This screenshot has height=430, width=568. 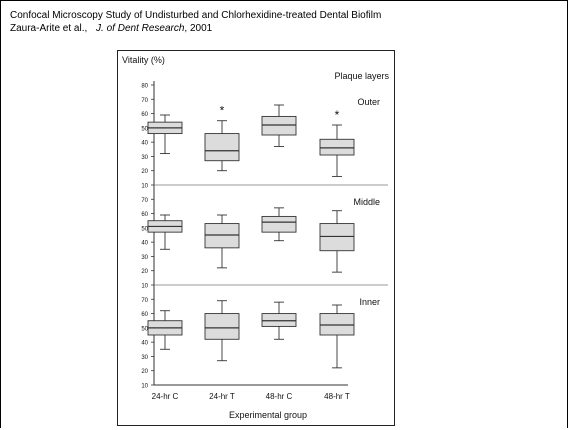 I want to click on panel-label-outer: Outer, so click(x=368, y=102).